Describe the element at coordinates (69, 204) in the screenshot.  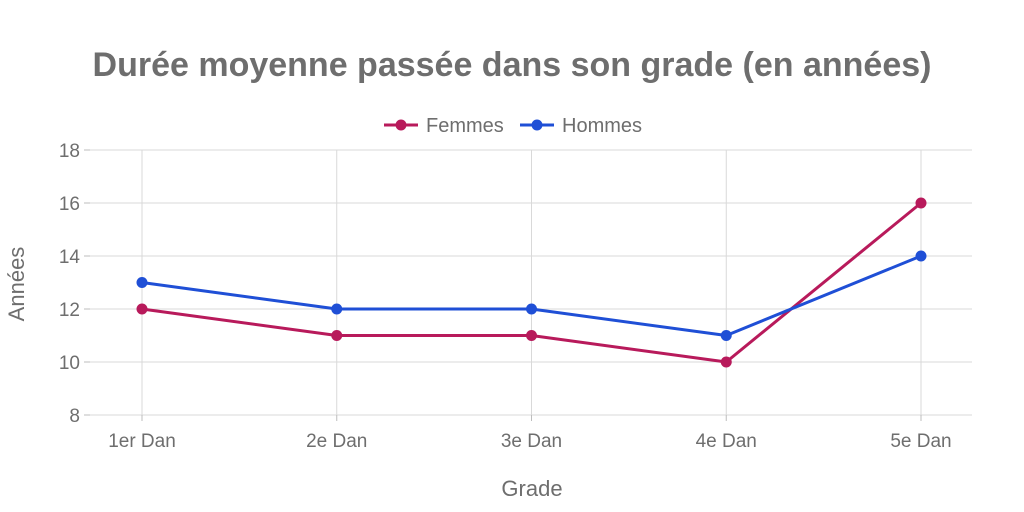
I see `y-tick-label: 16` at that location.